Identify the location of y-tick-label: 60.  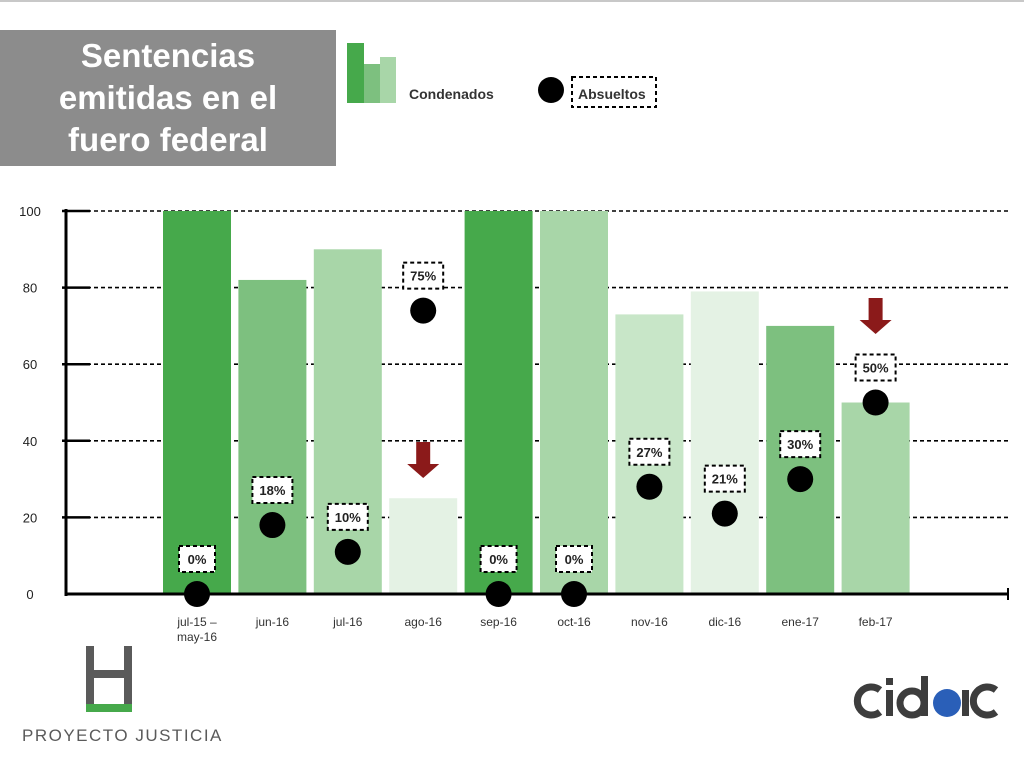
(30, 364).